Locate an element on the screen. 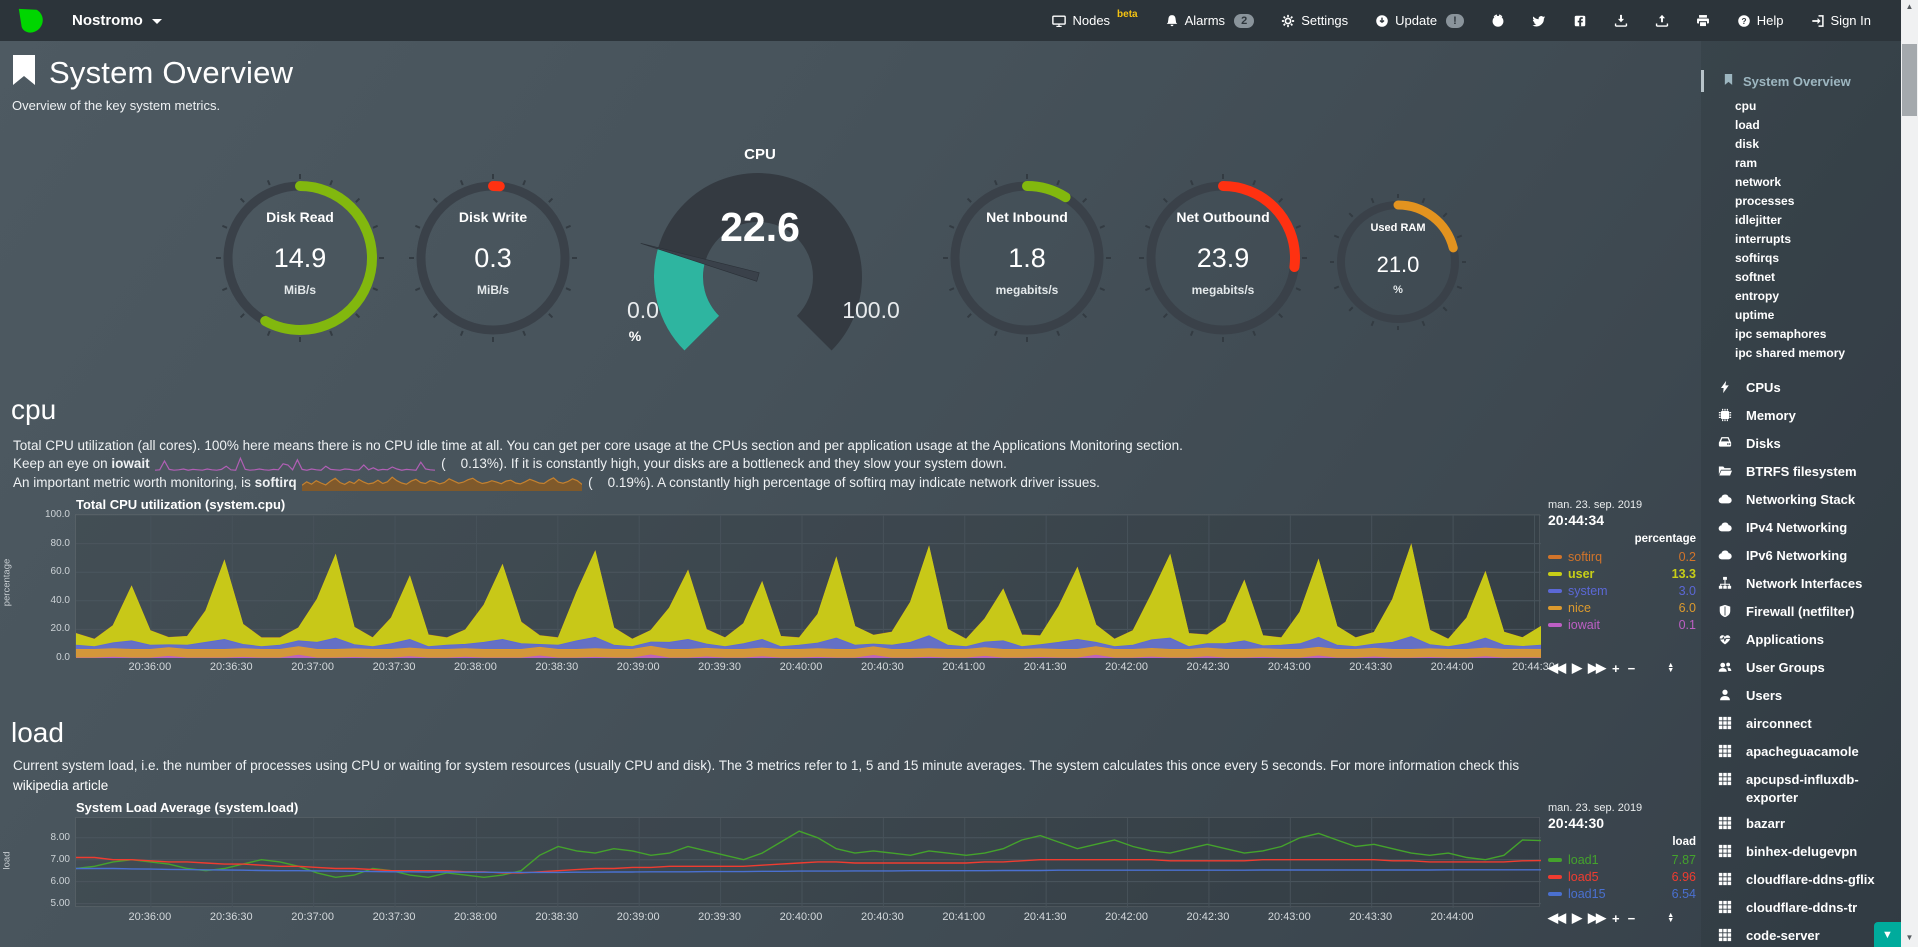 Image resolution: width=1918 pixels, height=947 pixels. nav-item-alarms: Alarms 2 is located at coordinates (1210, 20).